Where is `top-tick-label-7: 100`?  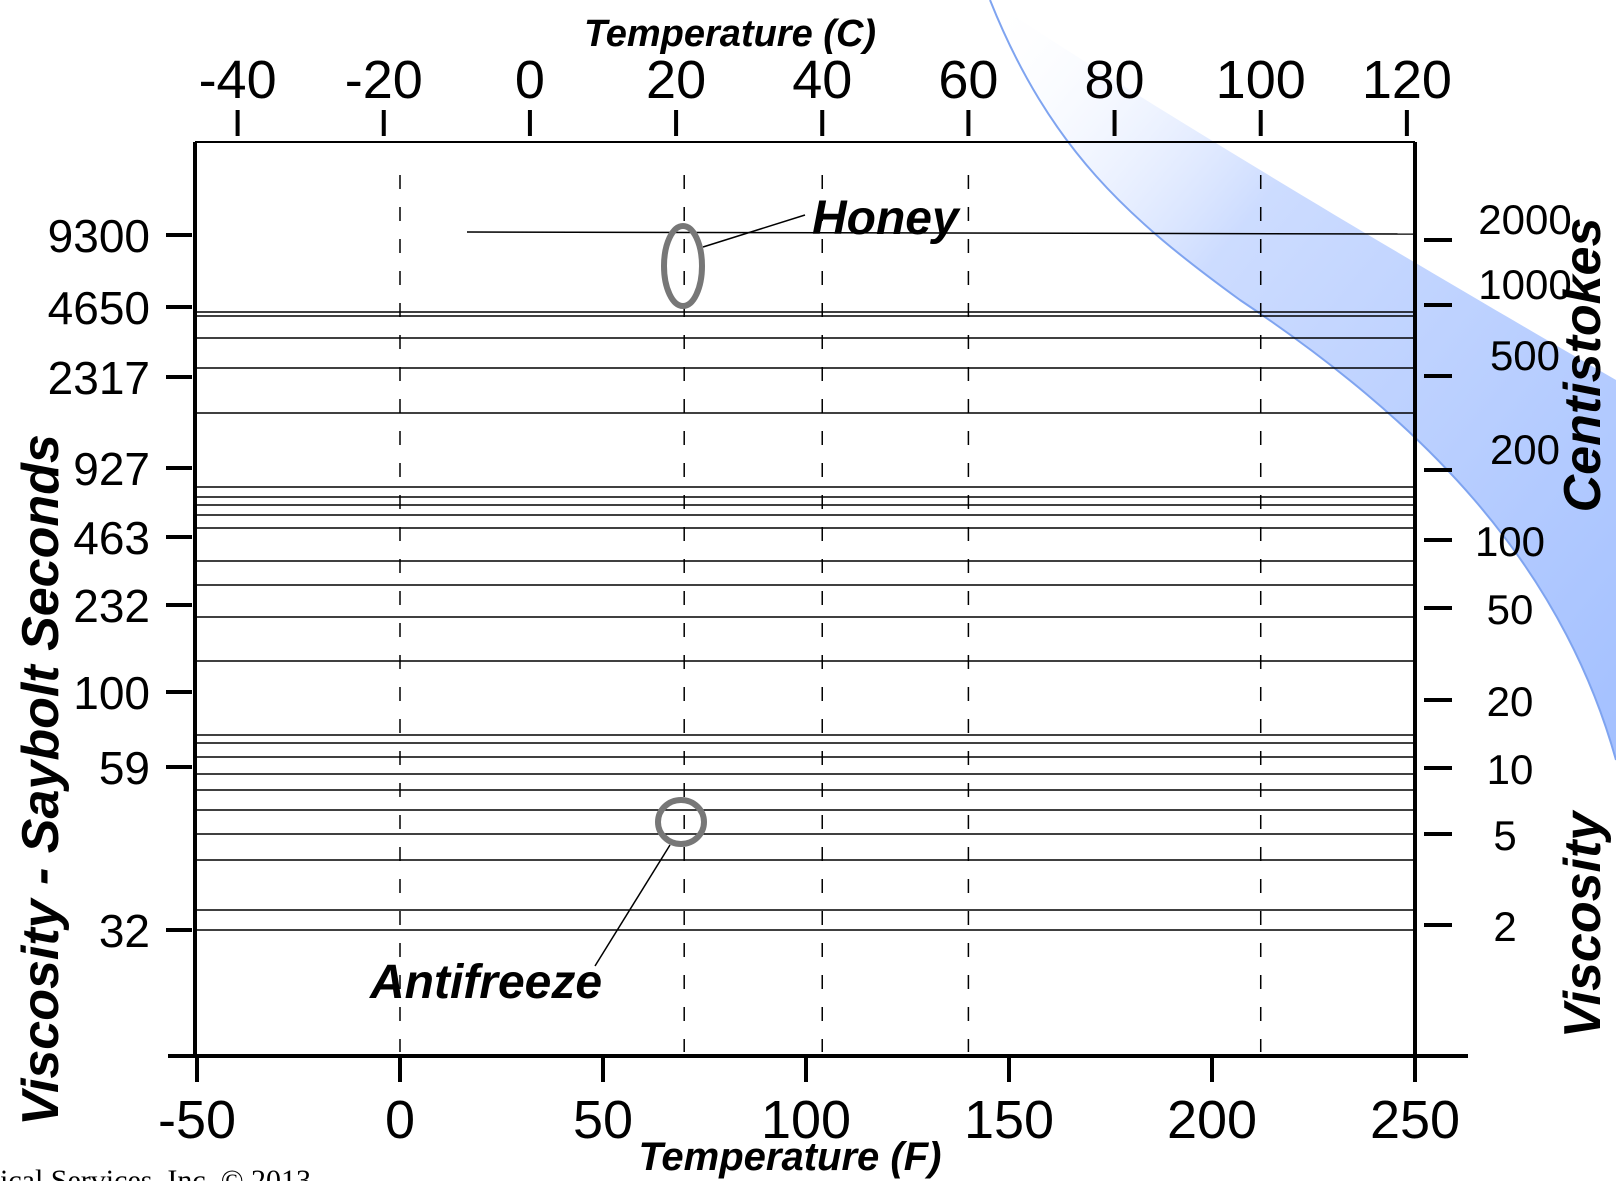
top-tick-label-7: 100 is located at coordinates (1261, 80).